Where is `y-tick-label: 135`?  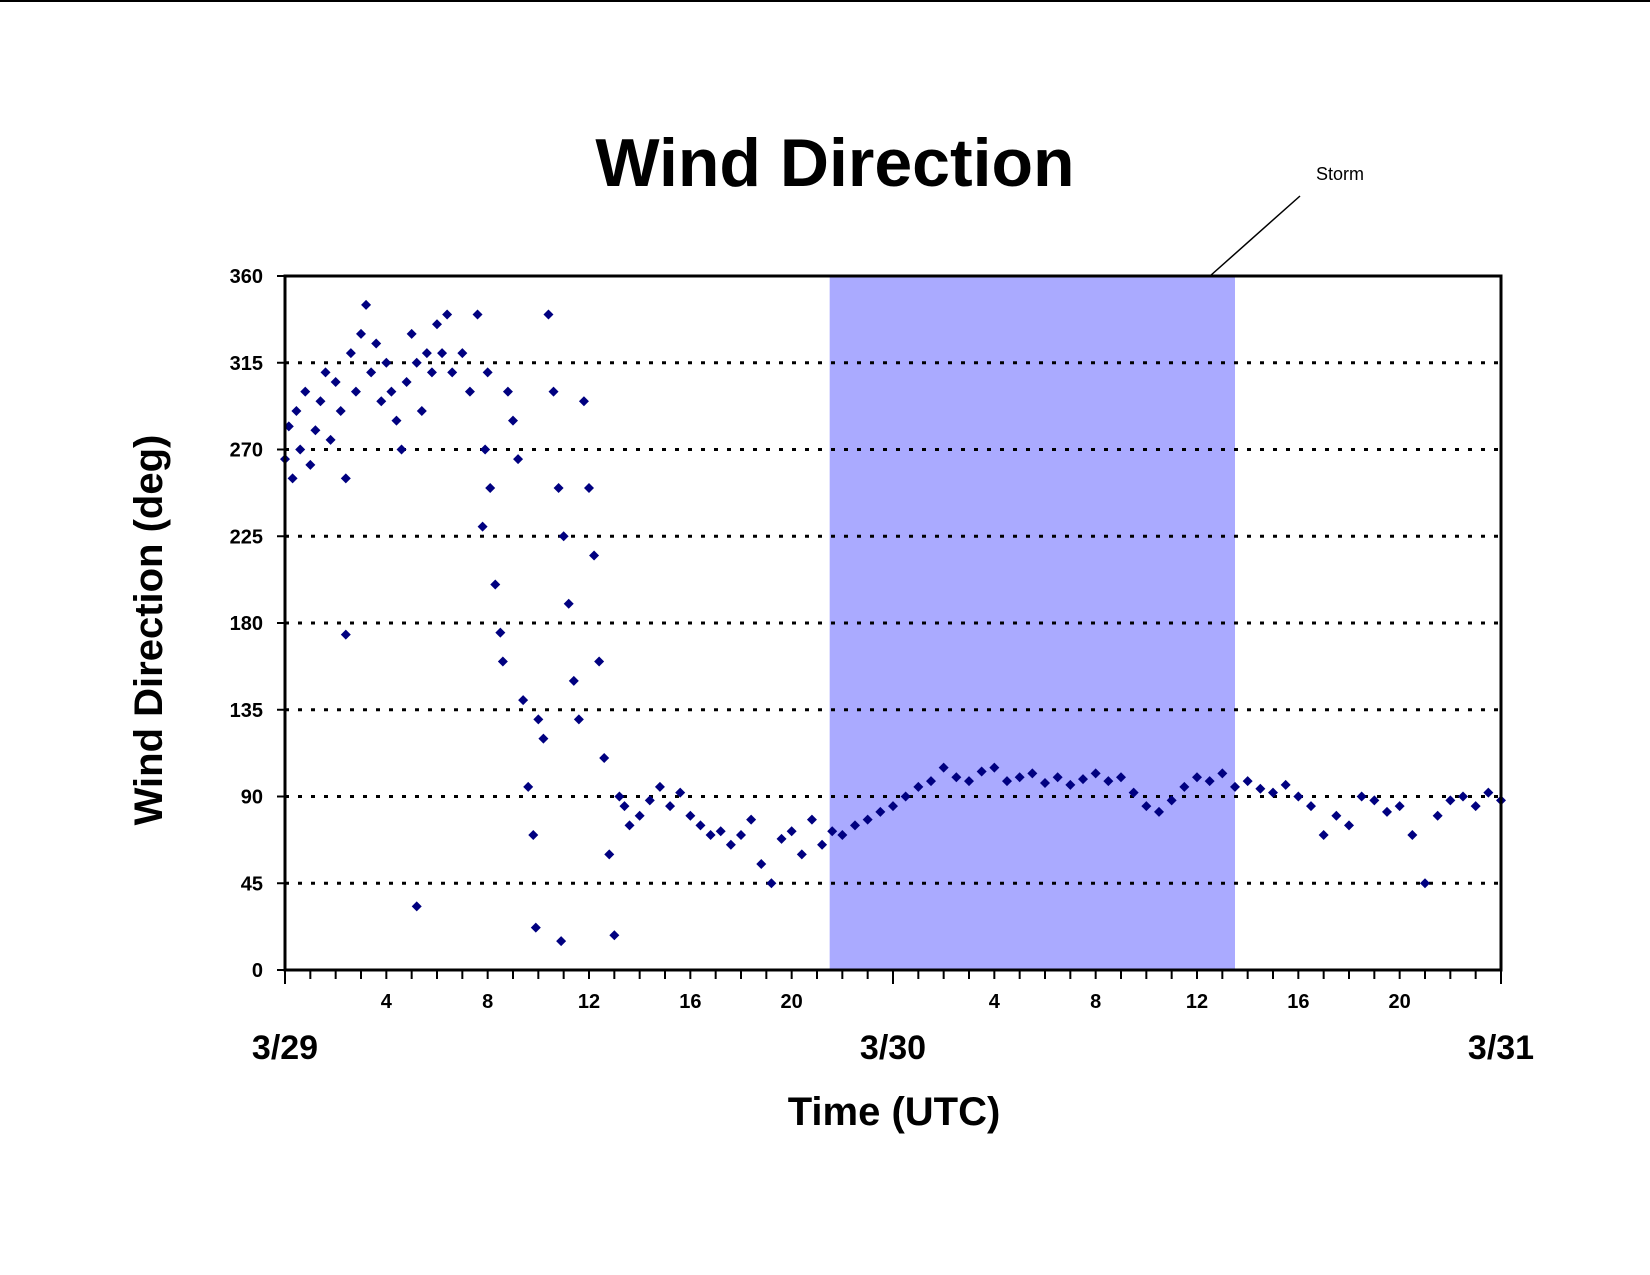
y-tick-label: 135 is located at coordinates (246, 711).